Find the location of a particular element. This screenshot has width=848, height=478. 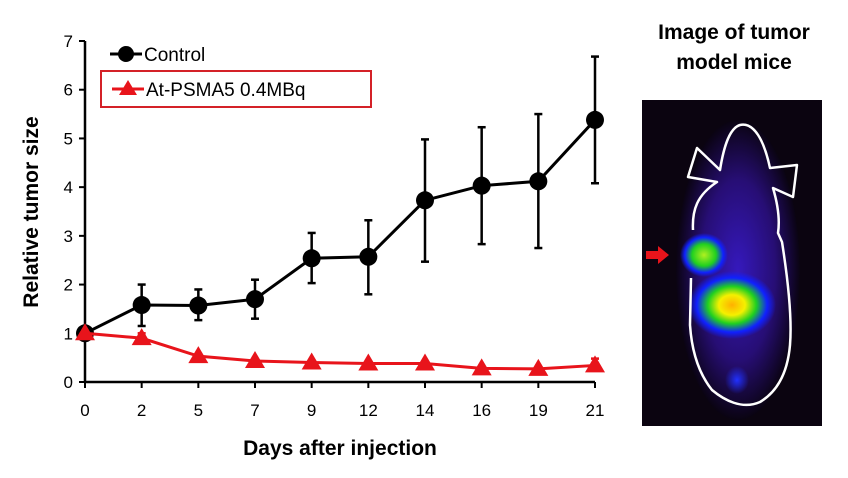

x-tick-label: 21 is located at coordinates (595, 410).